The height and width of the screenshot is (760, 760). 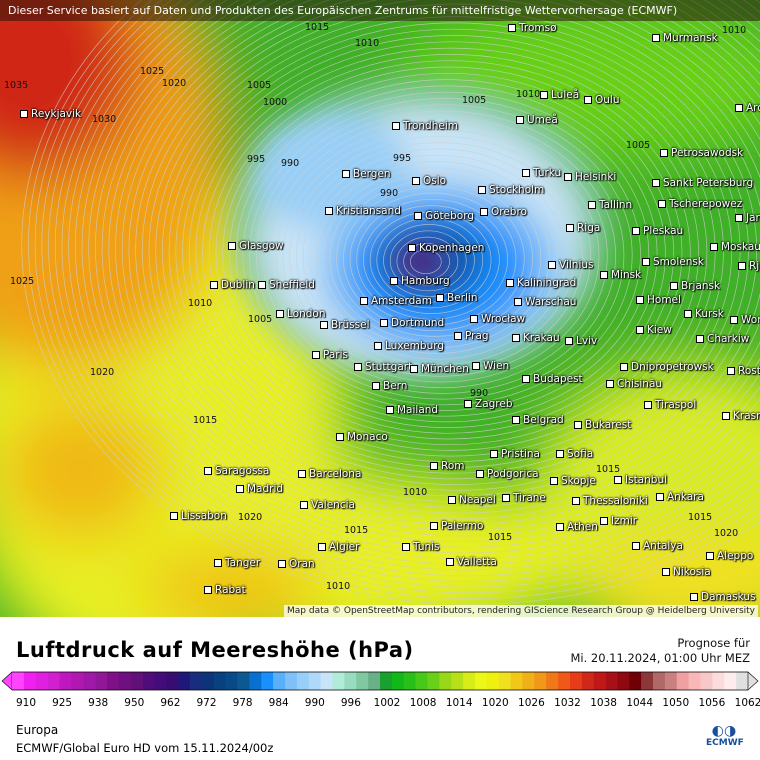 I want to click on color-scale-tick: 1008, so click(x=423, y=703).